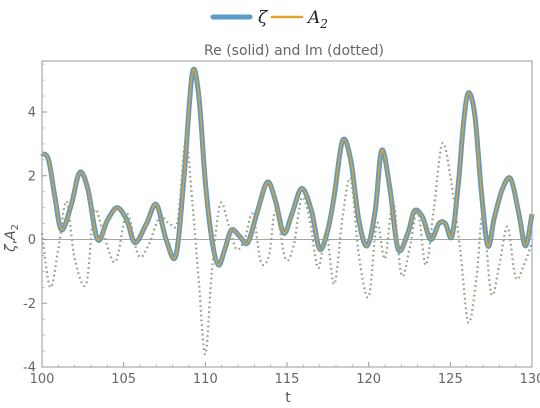 This screenshot has height=408, width=540. Describe the element at coordinates (29, 304) in the screenshot. I see `y-tick-label: -2` at that location.